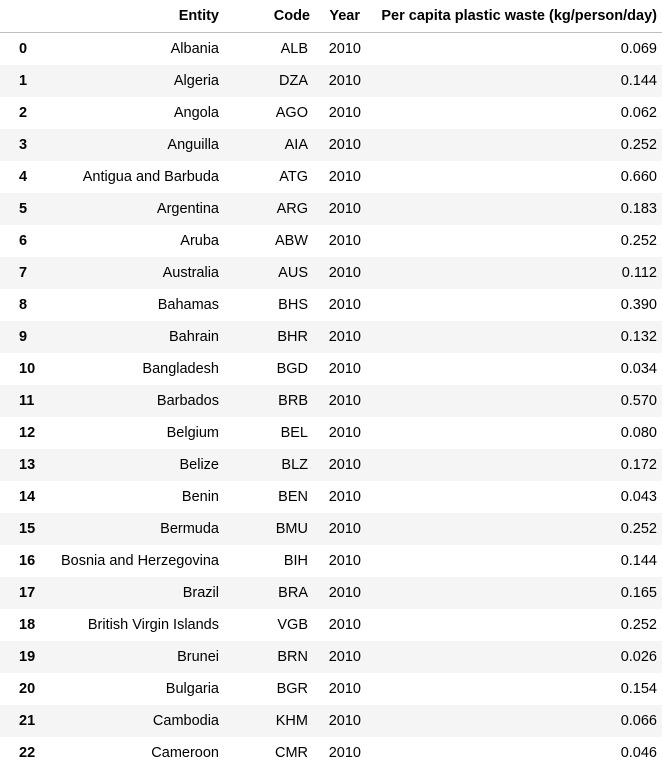 Image resolution: width=662 pixels, height=769 pixels. What do you see at coordinates (136, 497) in the screenshot?
I see `entity-cell: Benin` at bounding box center [136, 497].